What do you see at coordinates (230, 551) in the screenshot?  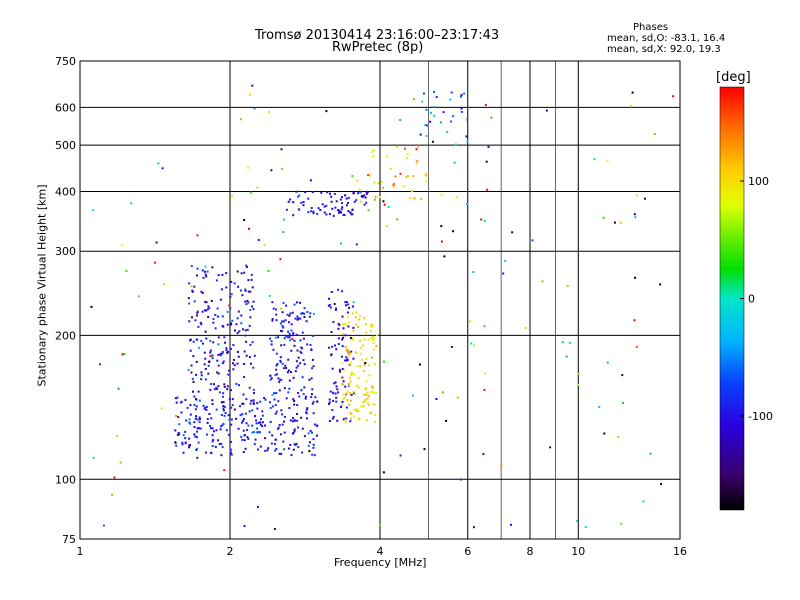 I see `x-tick-label: 2` at bounding box center [230, 551].